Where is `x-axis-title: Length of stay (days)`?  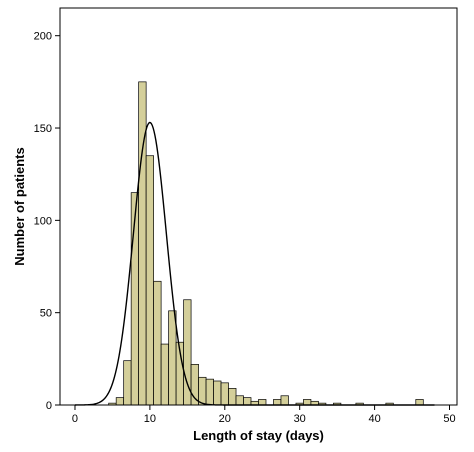 x-axis-title: Length of stay (days) is located at coordinates (258, 435).